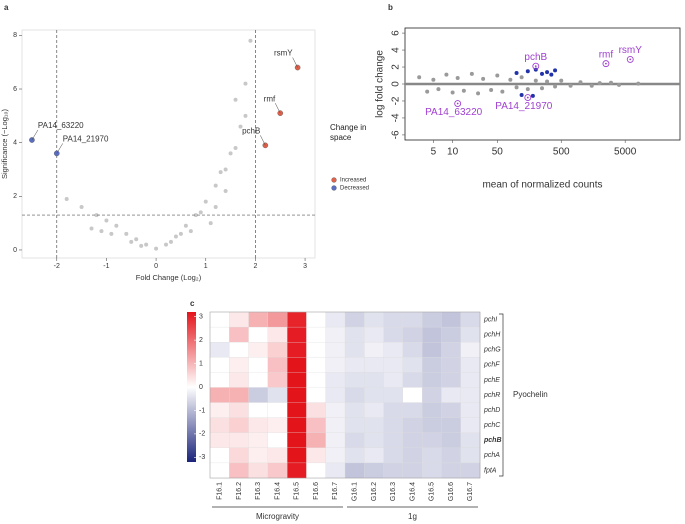 Image resolution: width=685 pixels, height=524 pixels. I want to click on point-label: PA14_21970, so click(524, 106).